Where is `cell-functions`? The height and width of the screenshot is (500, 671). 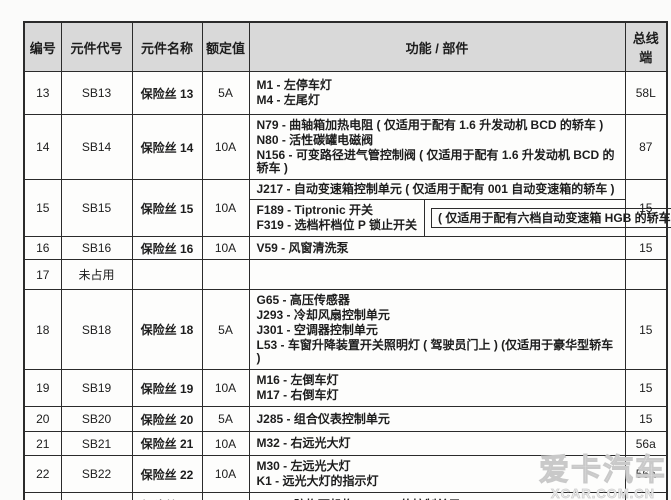
cell-functions is located at coordinates (437, 274).